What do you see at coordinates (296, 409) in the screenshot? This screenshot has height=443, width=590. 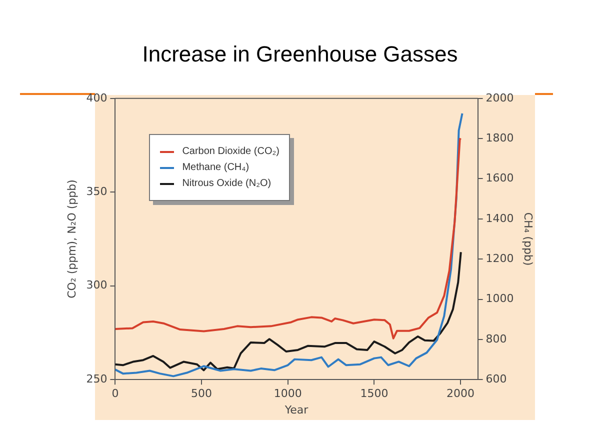 I see `x-axis-title: Year` at bounding box center [296, 409].